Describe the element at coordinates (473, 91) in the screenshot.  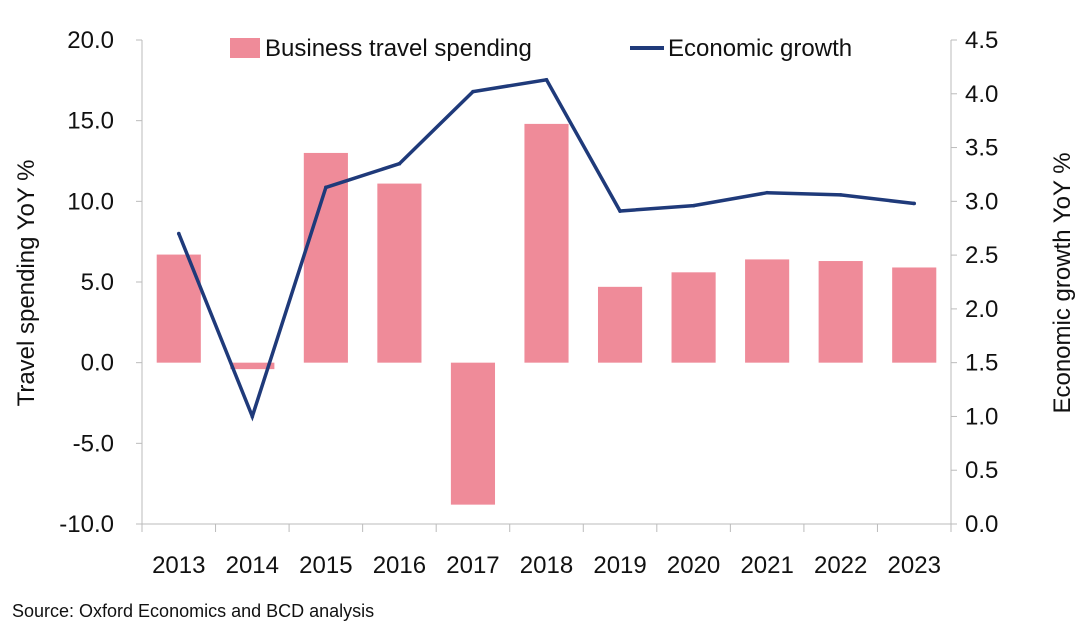
I see `line-point-2017` at that location.